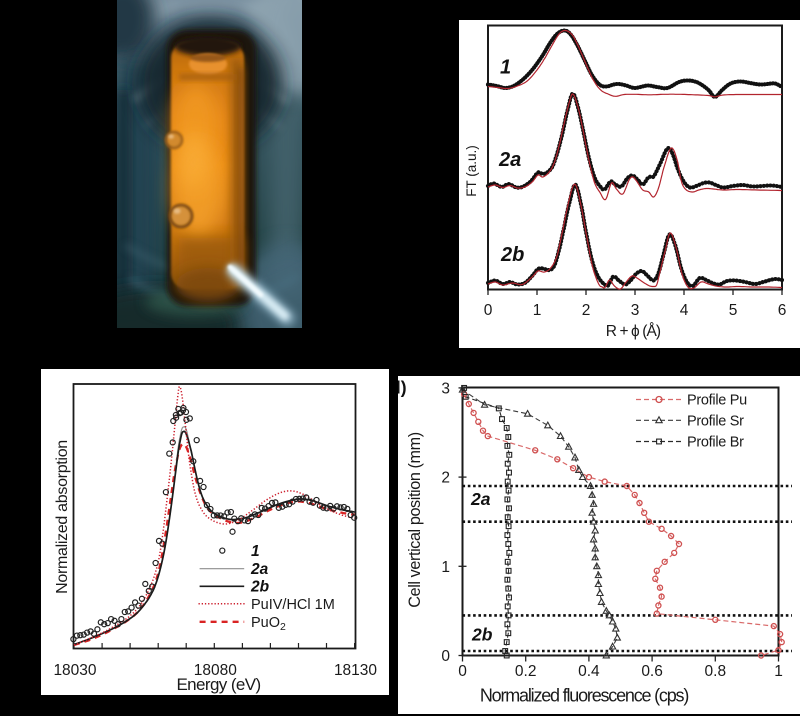 The height and width of the screenshot is (716, 800). I want to click on svg-text: 0.4, so click(589, 671).